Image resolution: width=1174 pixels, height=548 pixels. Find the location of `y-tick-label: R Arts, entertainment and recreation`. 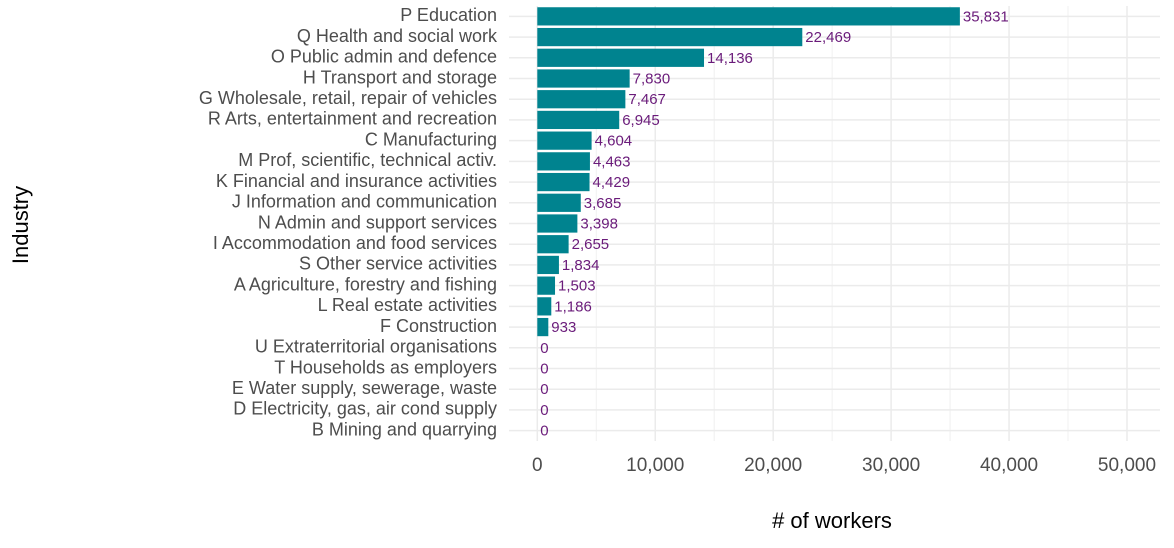

y-tick-label: R Arts, entertainment and recreation is located at coordinates (352, 119).